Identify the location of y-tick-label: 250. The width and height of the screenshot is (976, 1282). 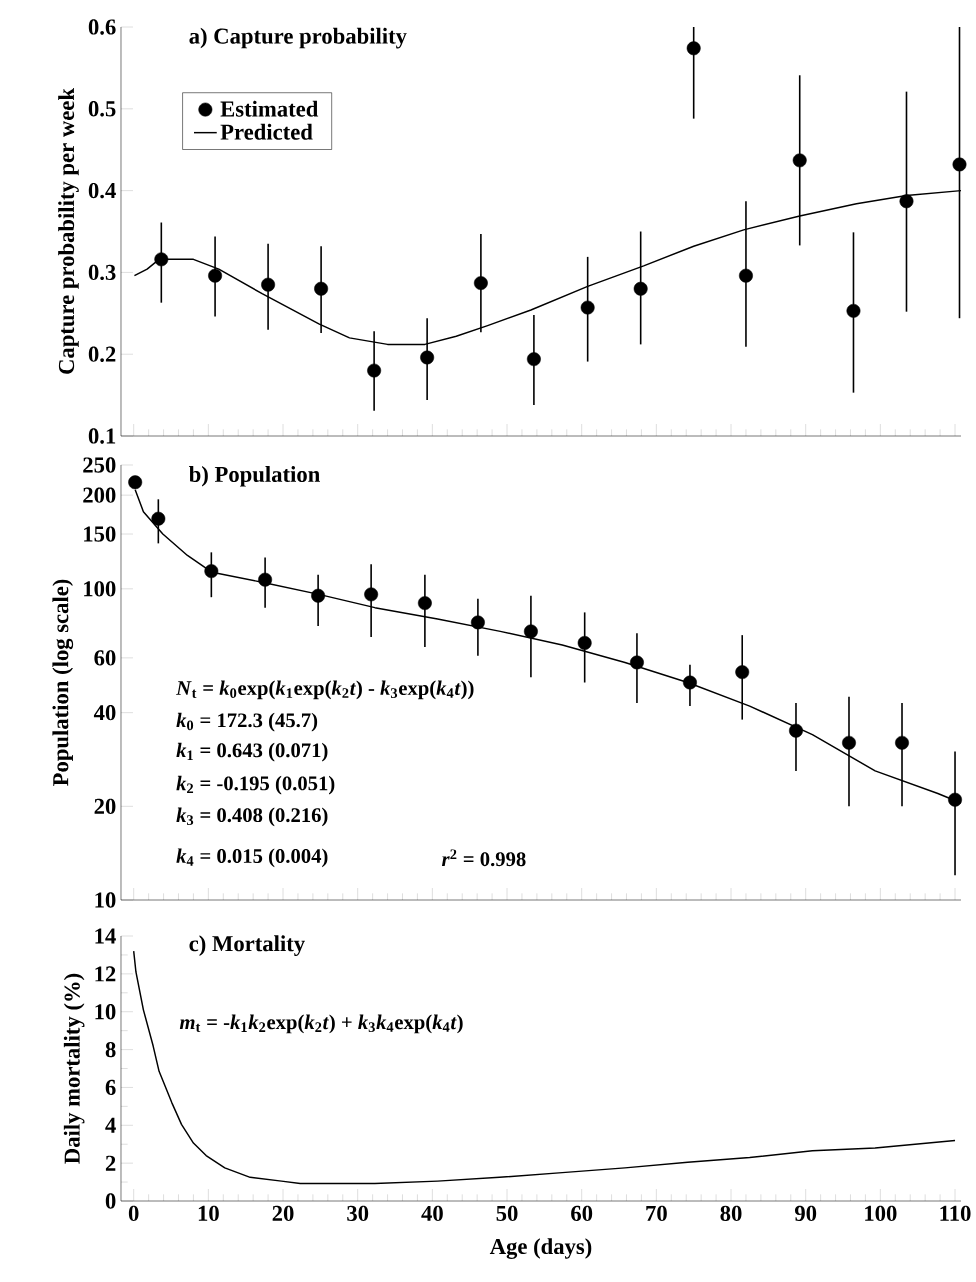
(99, 465).